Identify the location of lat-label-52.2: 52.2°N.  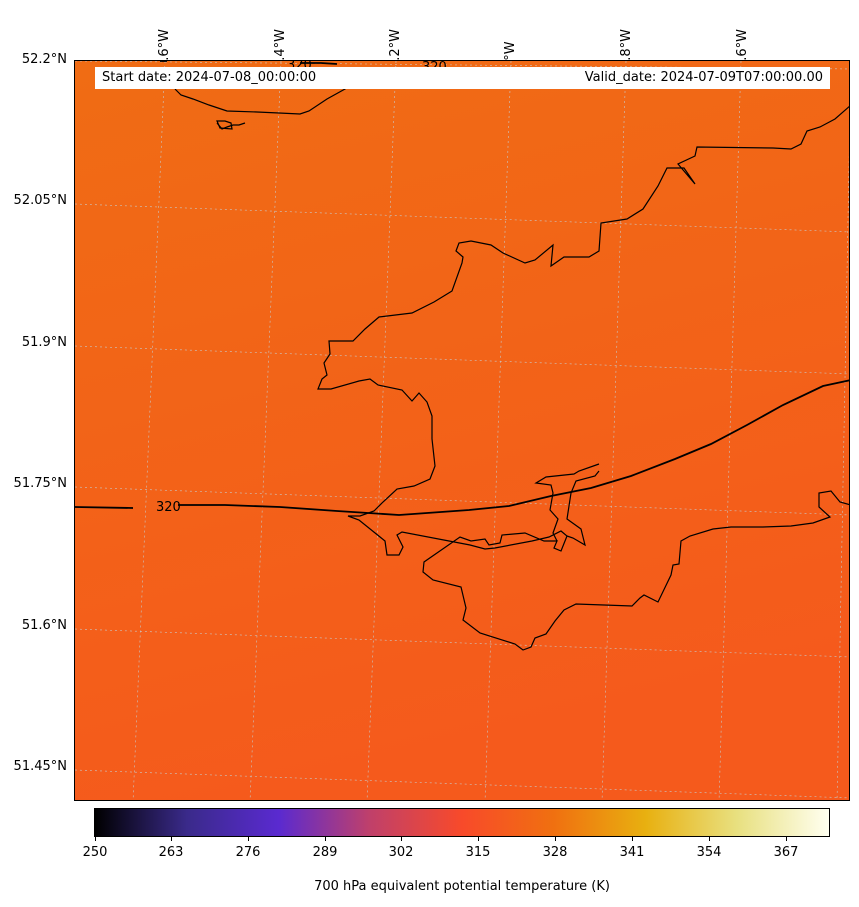
(44, 59).